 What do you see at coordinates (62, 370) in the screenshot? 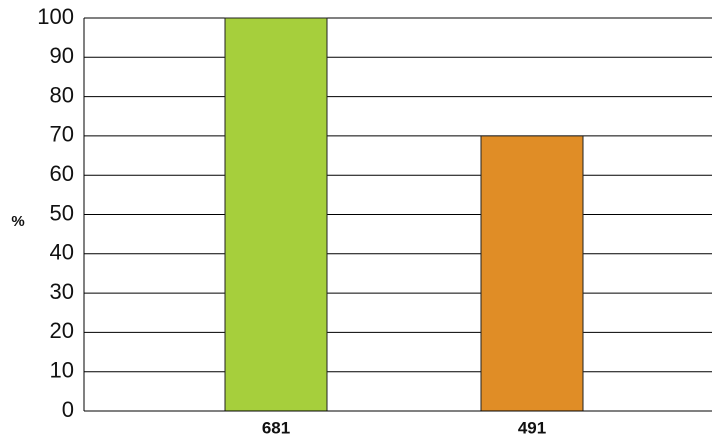
I see `y-tick-label: 10` at bounding box center [62, 370].